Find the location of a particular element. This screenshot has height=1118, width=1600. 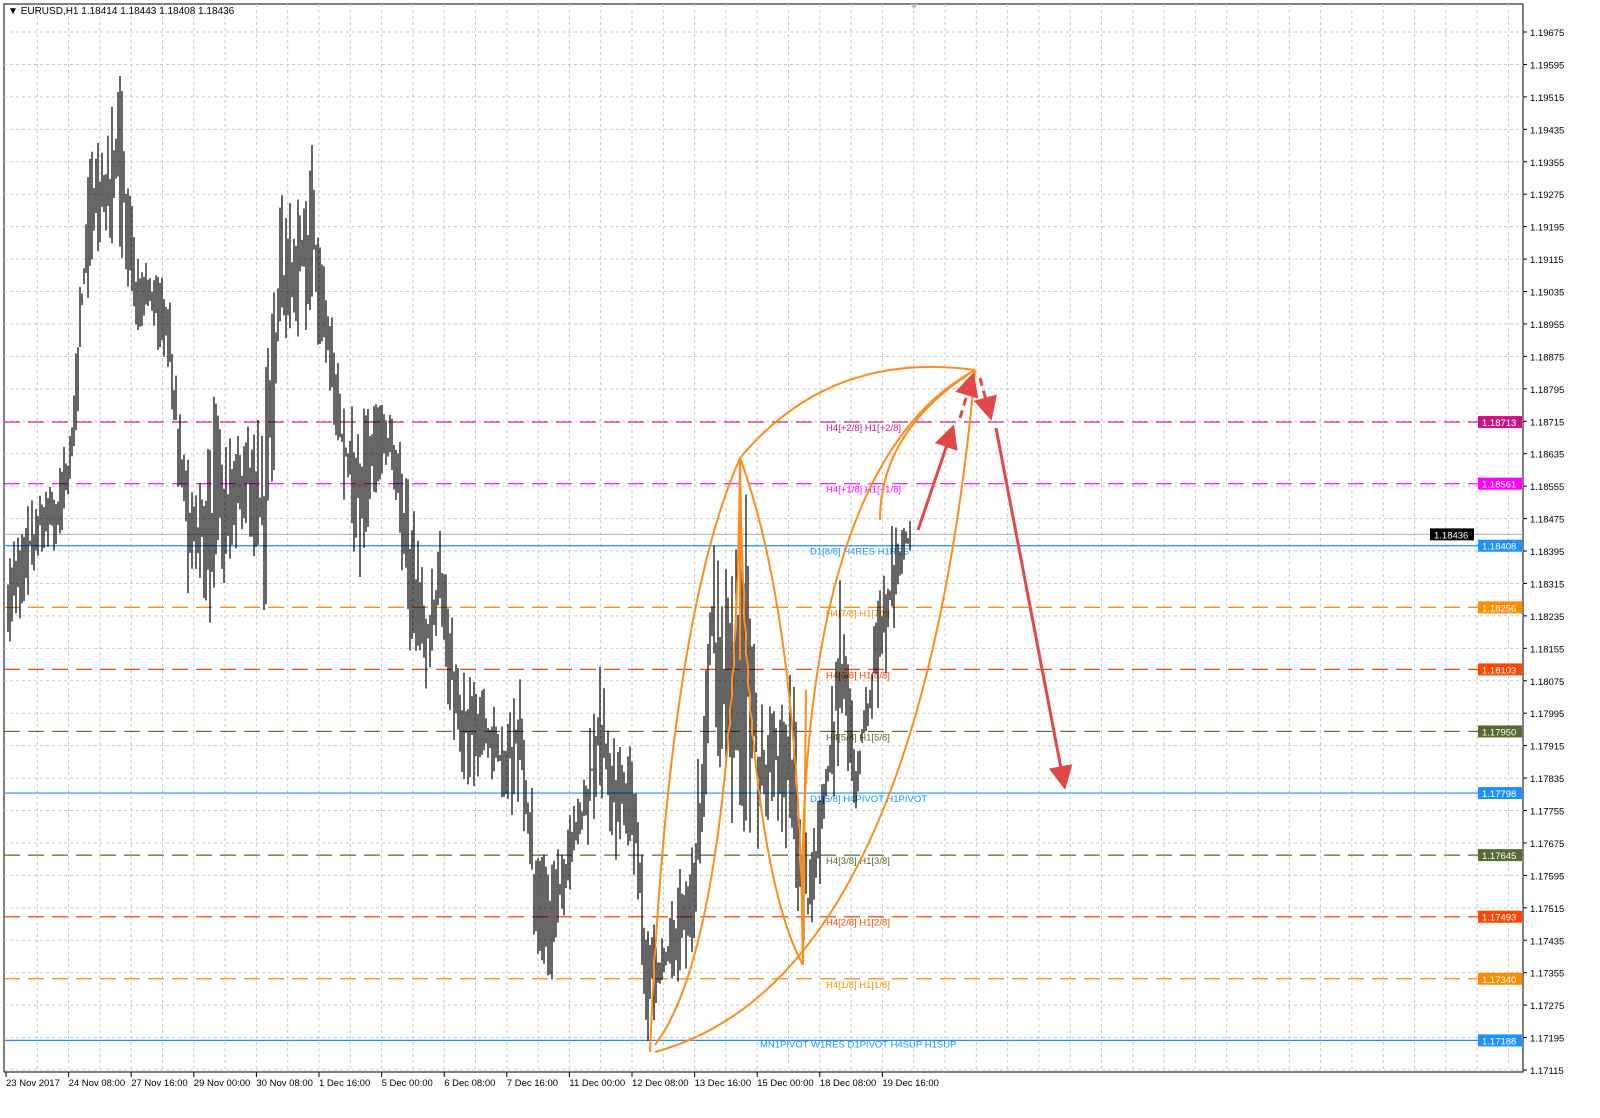

level-label: H4[+1/8] H1[+1/8] is located at coordinates (863, 490).